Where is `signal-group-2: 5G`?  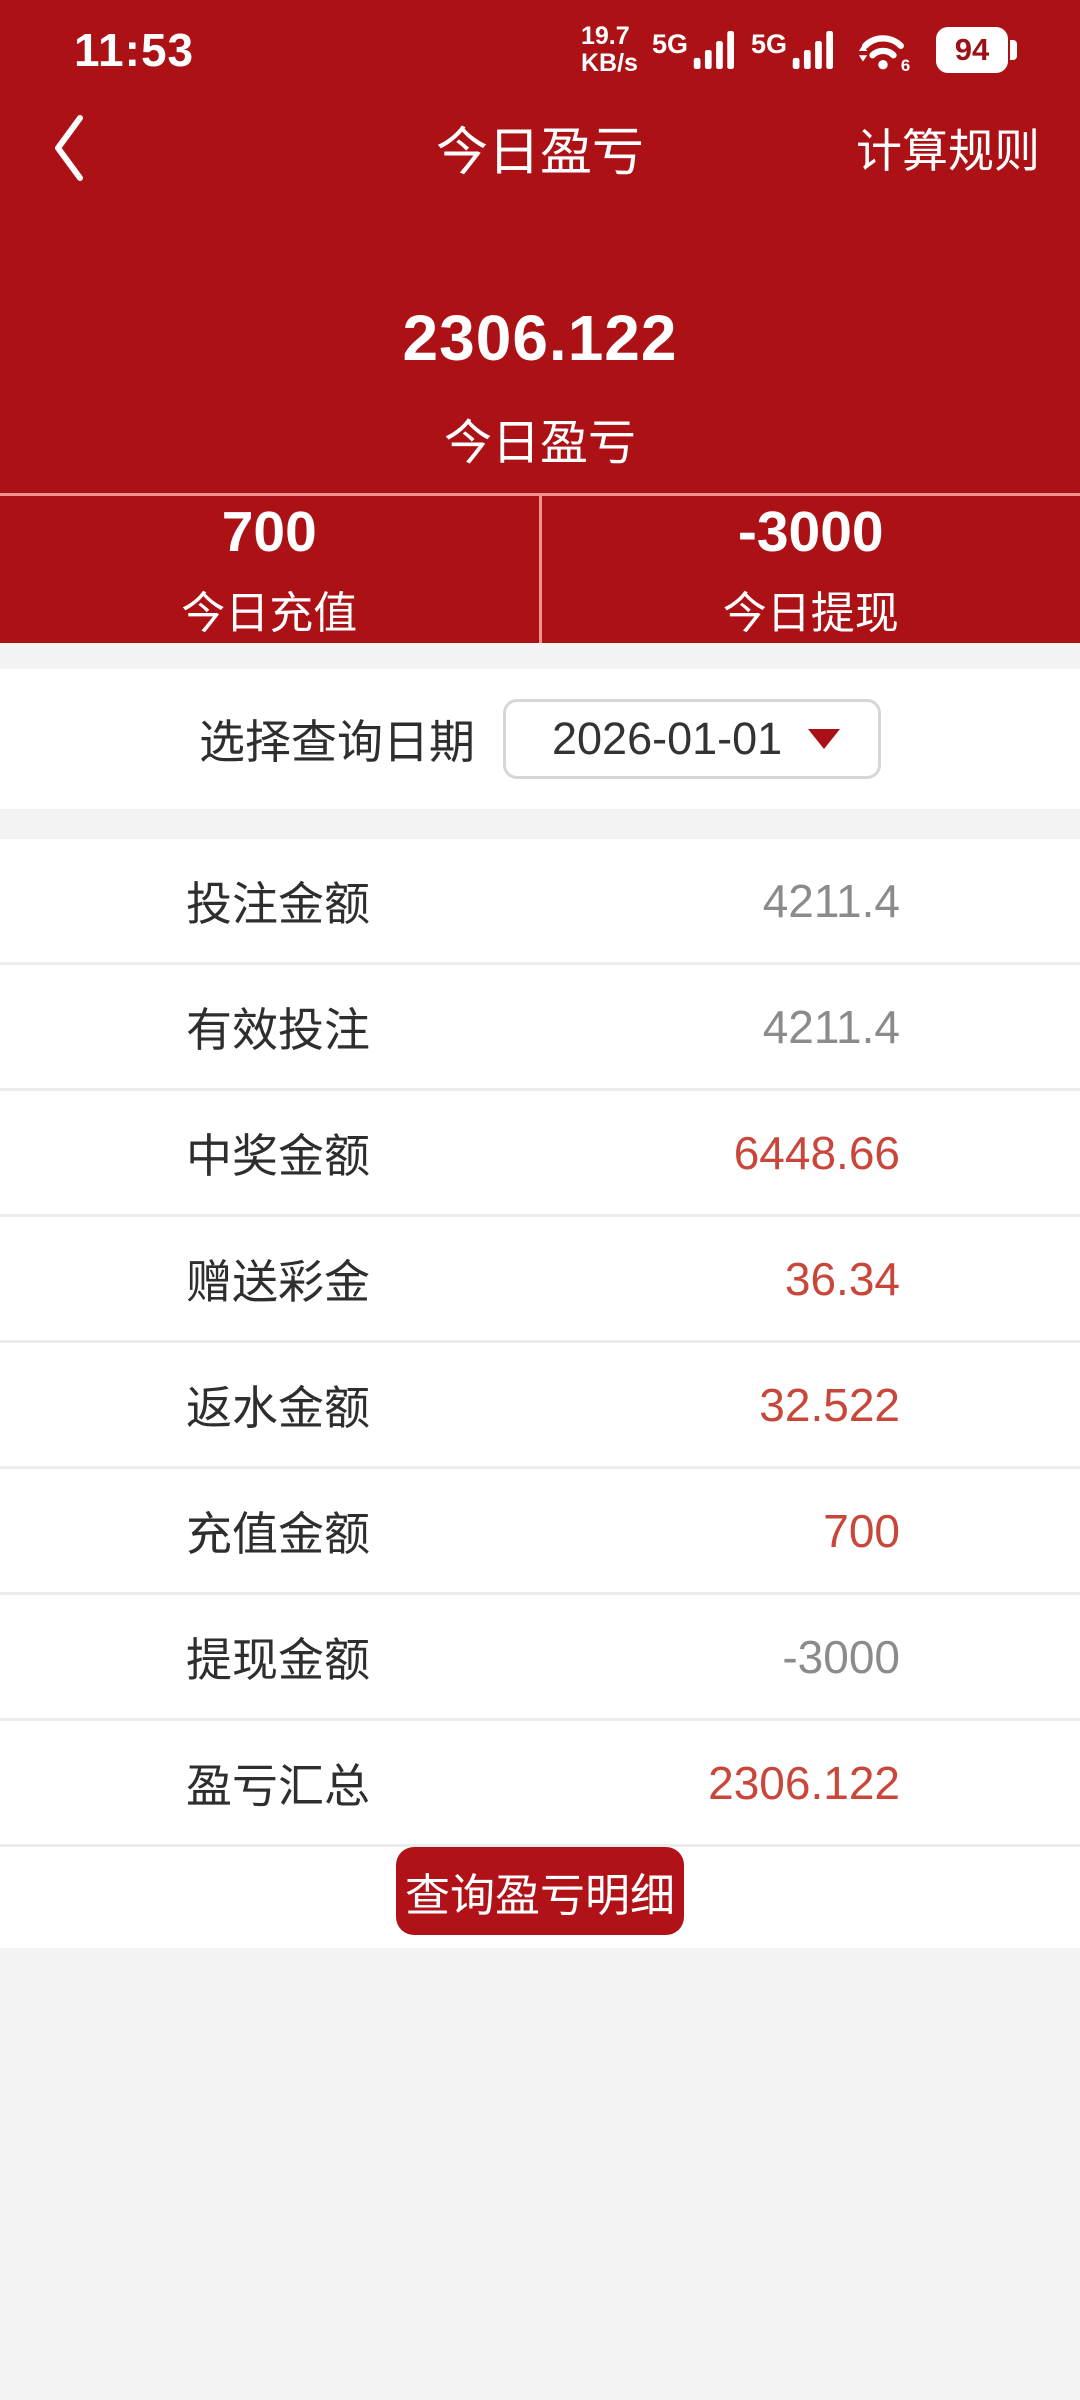 signal-group-2: 5G is located at coordinates (793, 49).